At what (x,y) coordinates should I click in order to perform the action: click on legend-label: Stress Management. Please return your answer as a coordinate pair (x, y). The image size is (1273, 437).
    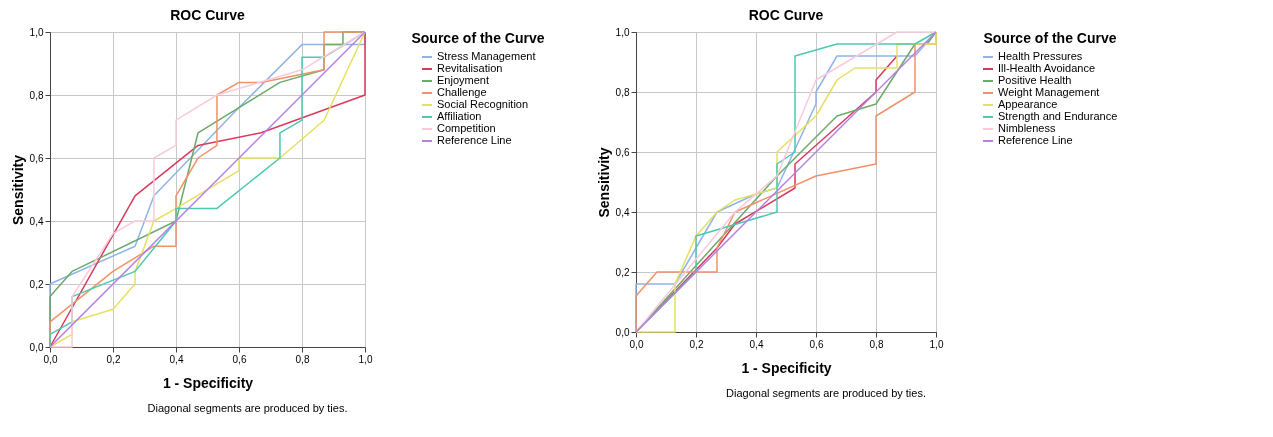
    Looking at the image, I should click on (486, 56).